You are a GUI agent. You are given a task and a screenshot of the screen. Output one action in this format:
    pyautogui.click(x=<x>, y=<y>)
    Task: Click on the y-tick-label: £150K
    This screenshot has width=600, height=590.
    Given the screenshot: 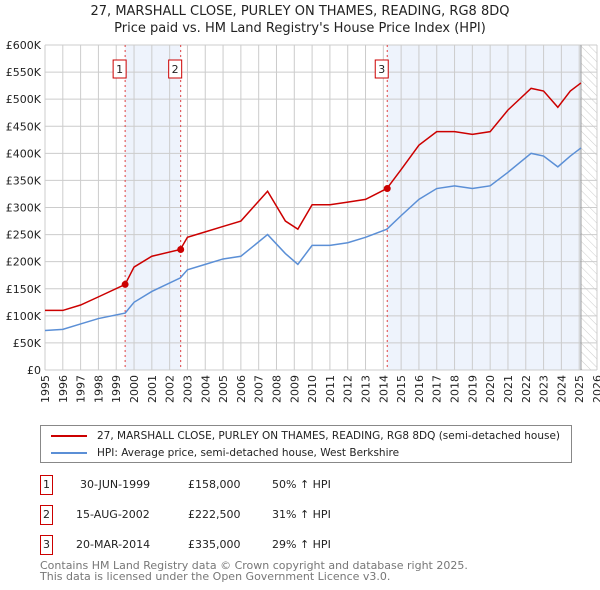 What is the action you would take?
    pyautogui.click(x=24, y=289)
    